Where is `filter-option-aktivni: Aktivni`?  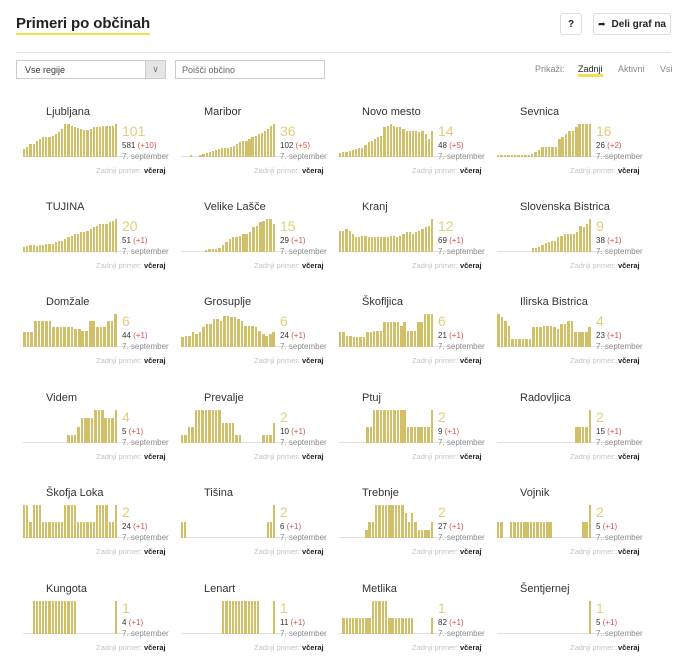 filter-option-aktivni: Aktivni is located at coordinates (631, 69).